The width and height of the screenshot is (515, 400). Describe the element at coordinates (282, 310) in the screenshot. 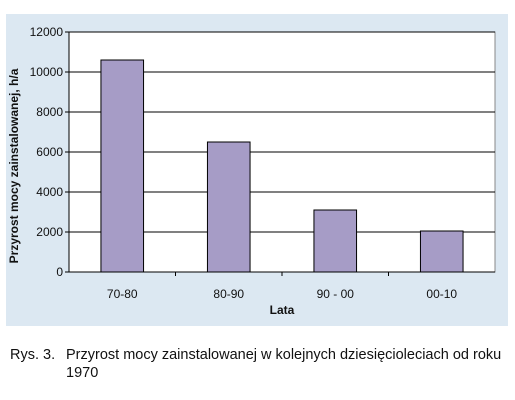

I see `x-axis-title: Lata` at that location.